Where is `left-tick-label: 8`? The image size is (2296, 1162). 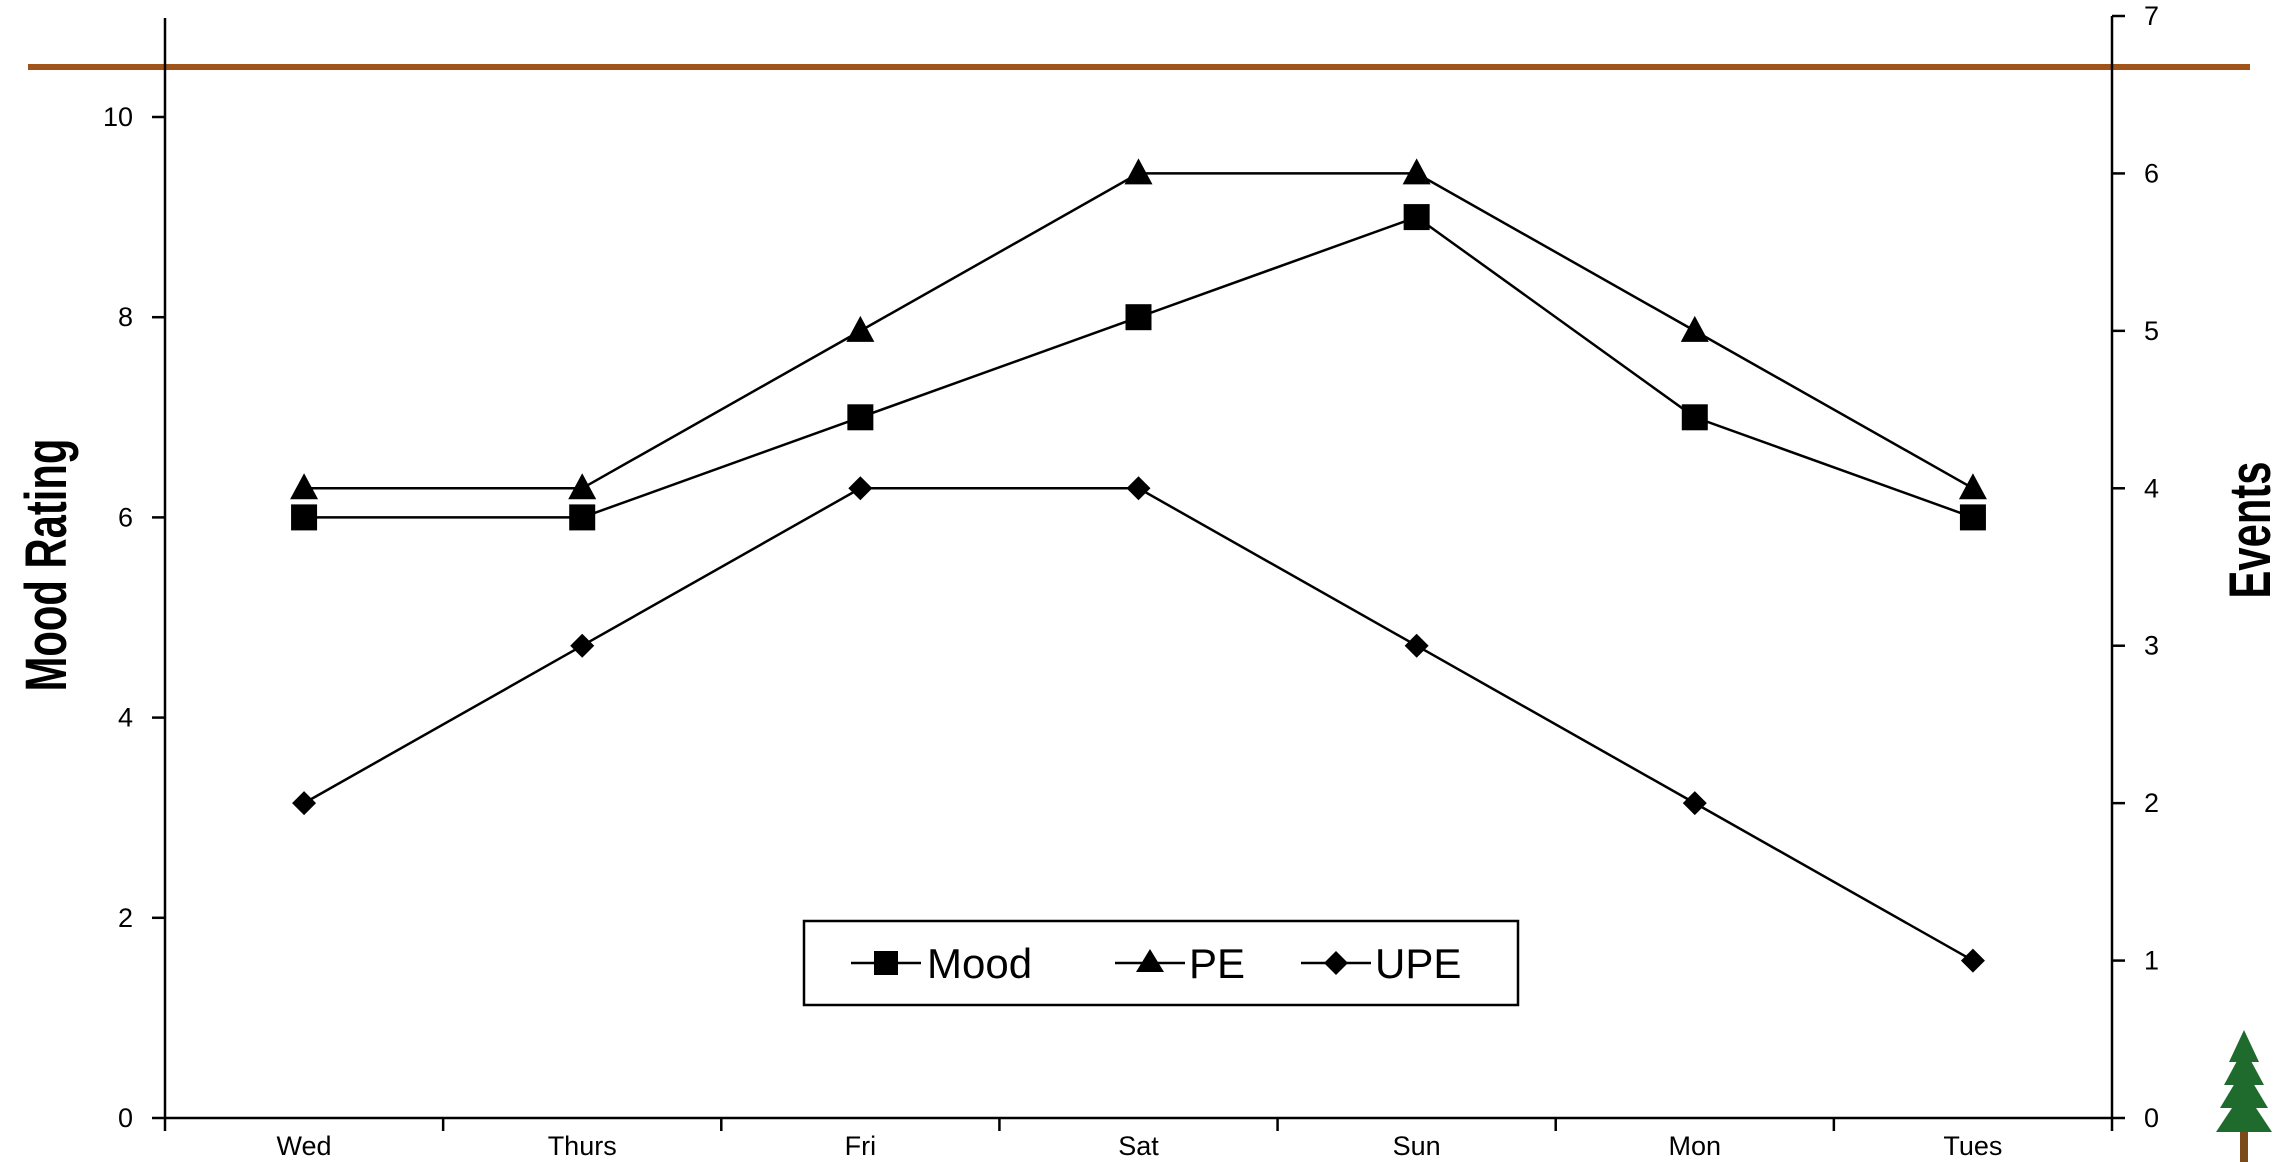 left-tick-label: 8 is located at coordinates (125, 317).